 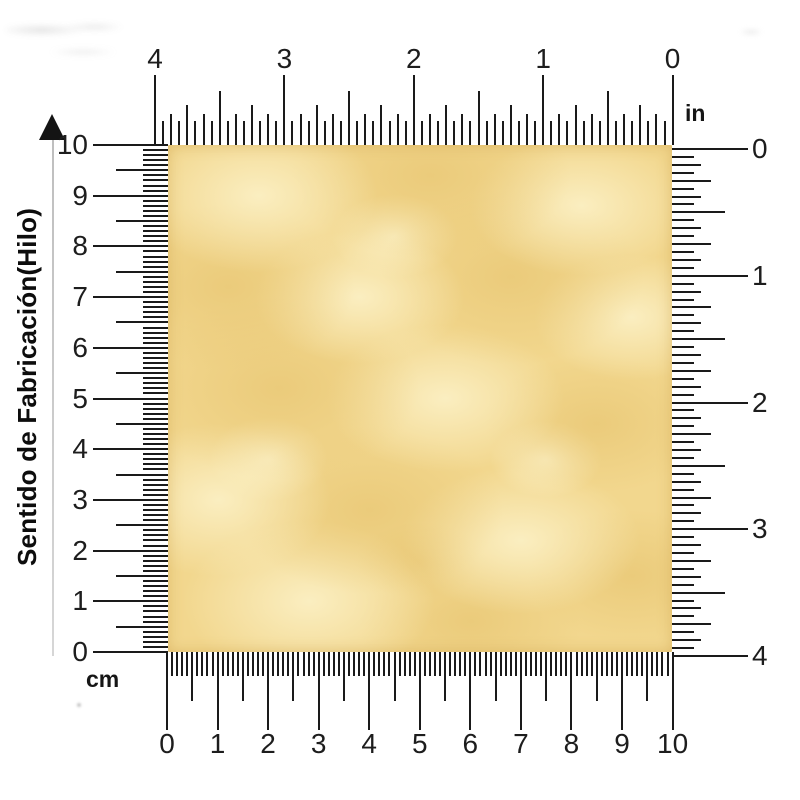 What do you see at coordinates (268, 743) in the screenshot?
I see `bottom-ruler-number: 2` at bounding box center [268, 743].